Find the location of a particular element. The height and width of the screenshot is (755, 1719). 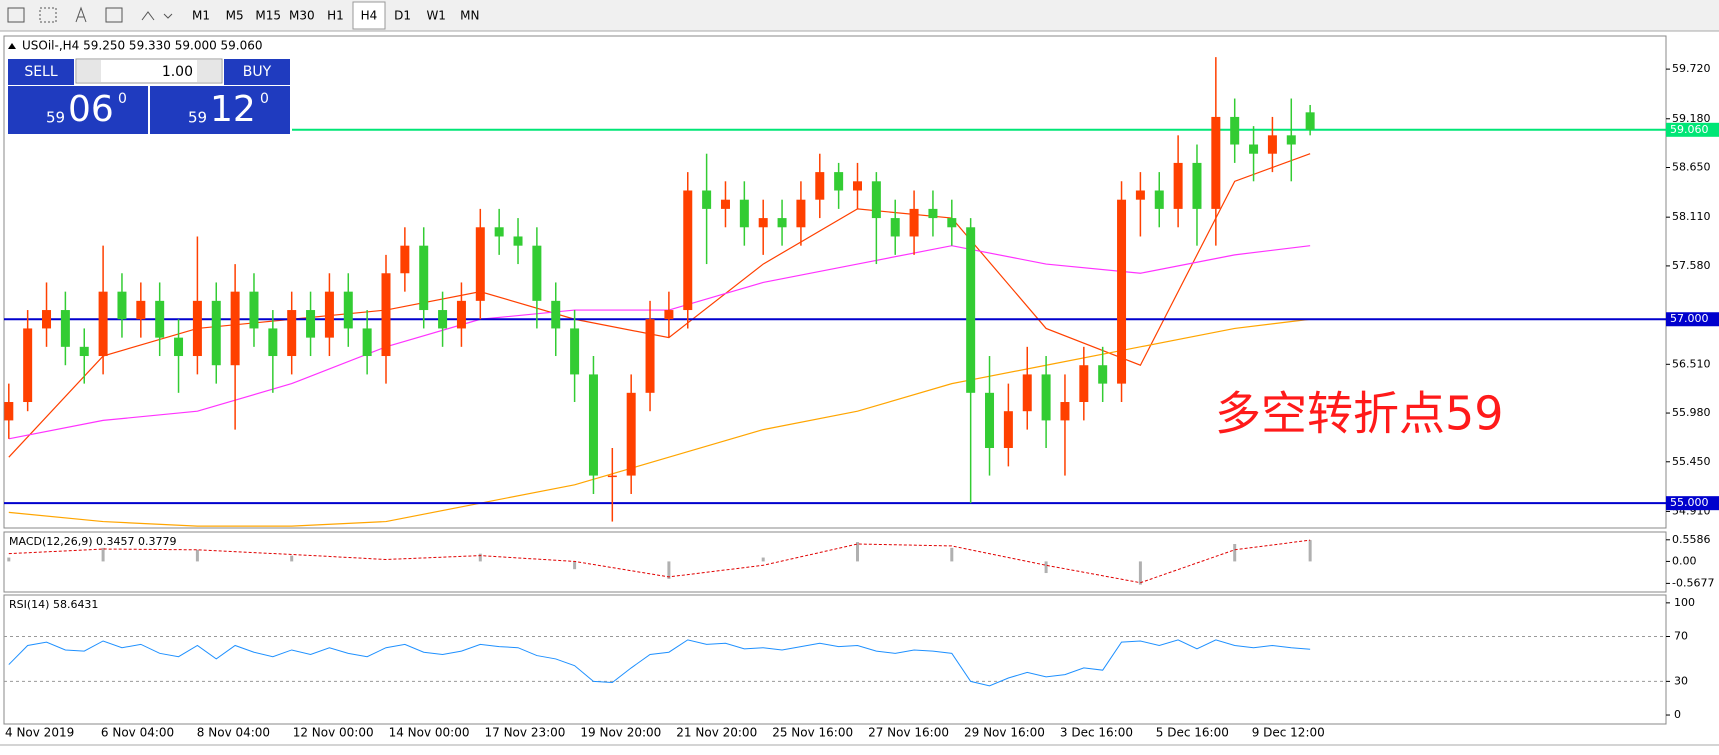

timeframe-button: H1 is located at coordinates (335, 16).